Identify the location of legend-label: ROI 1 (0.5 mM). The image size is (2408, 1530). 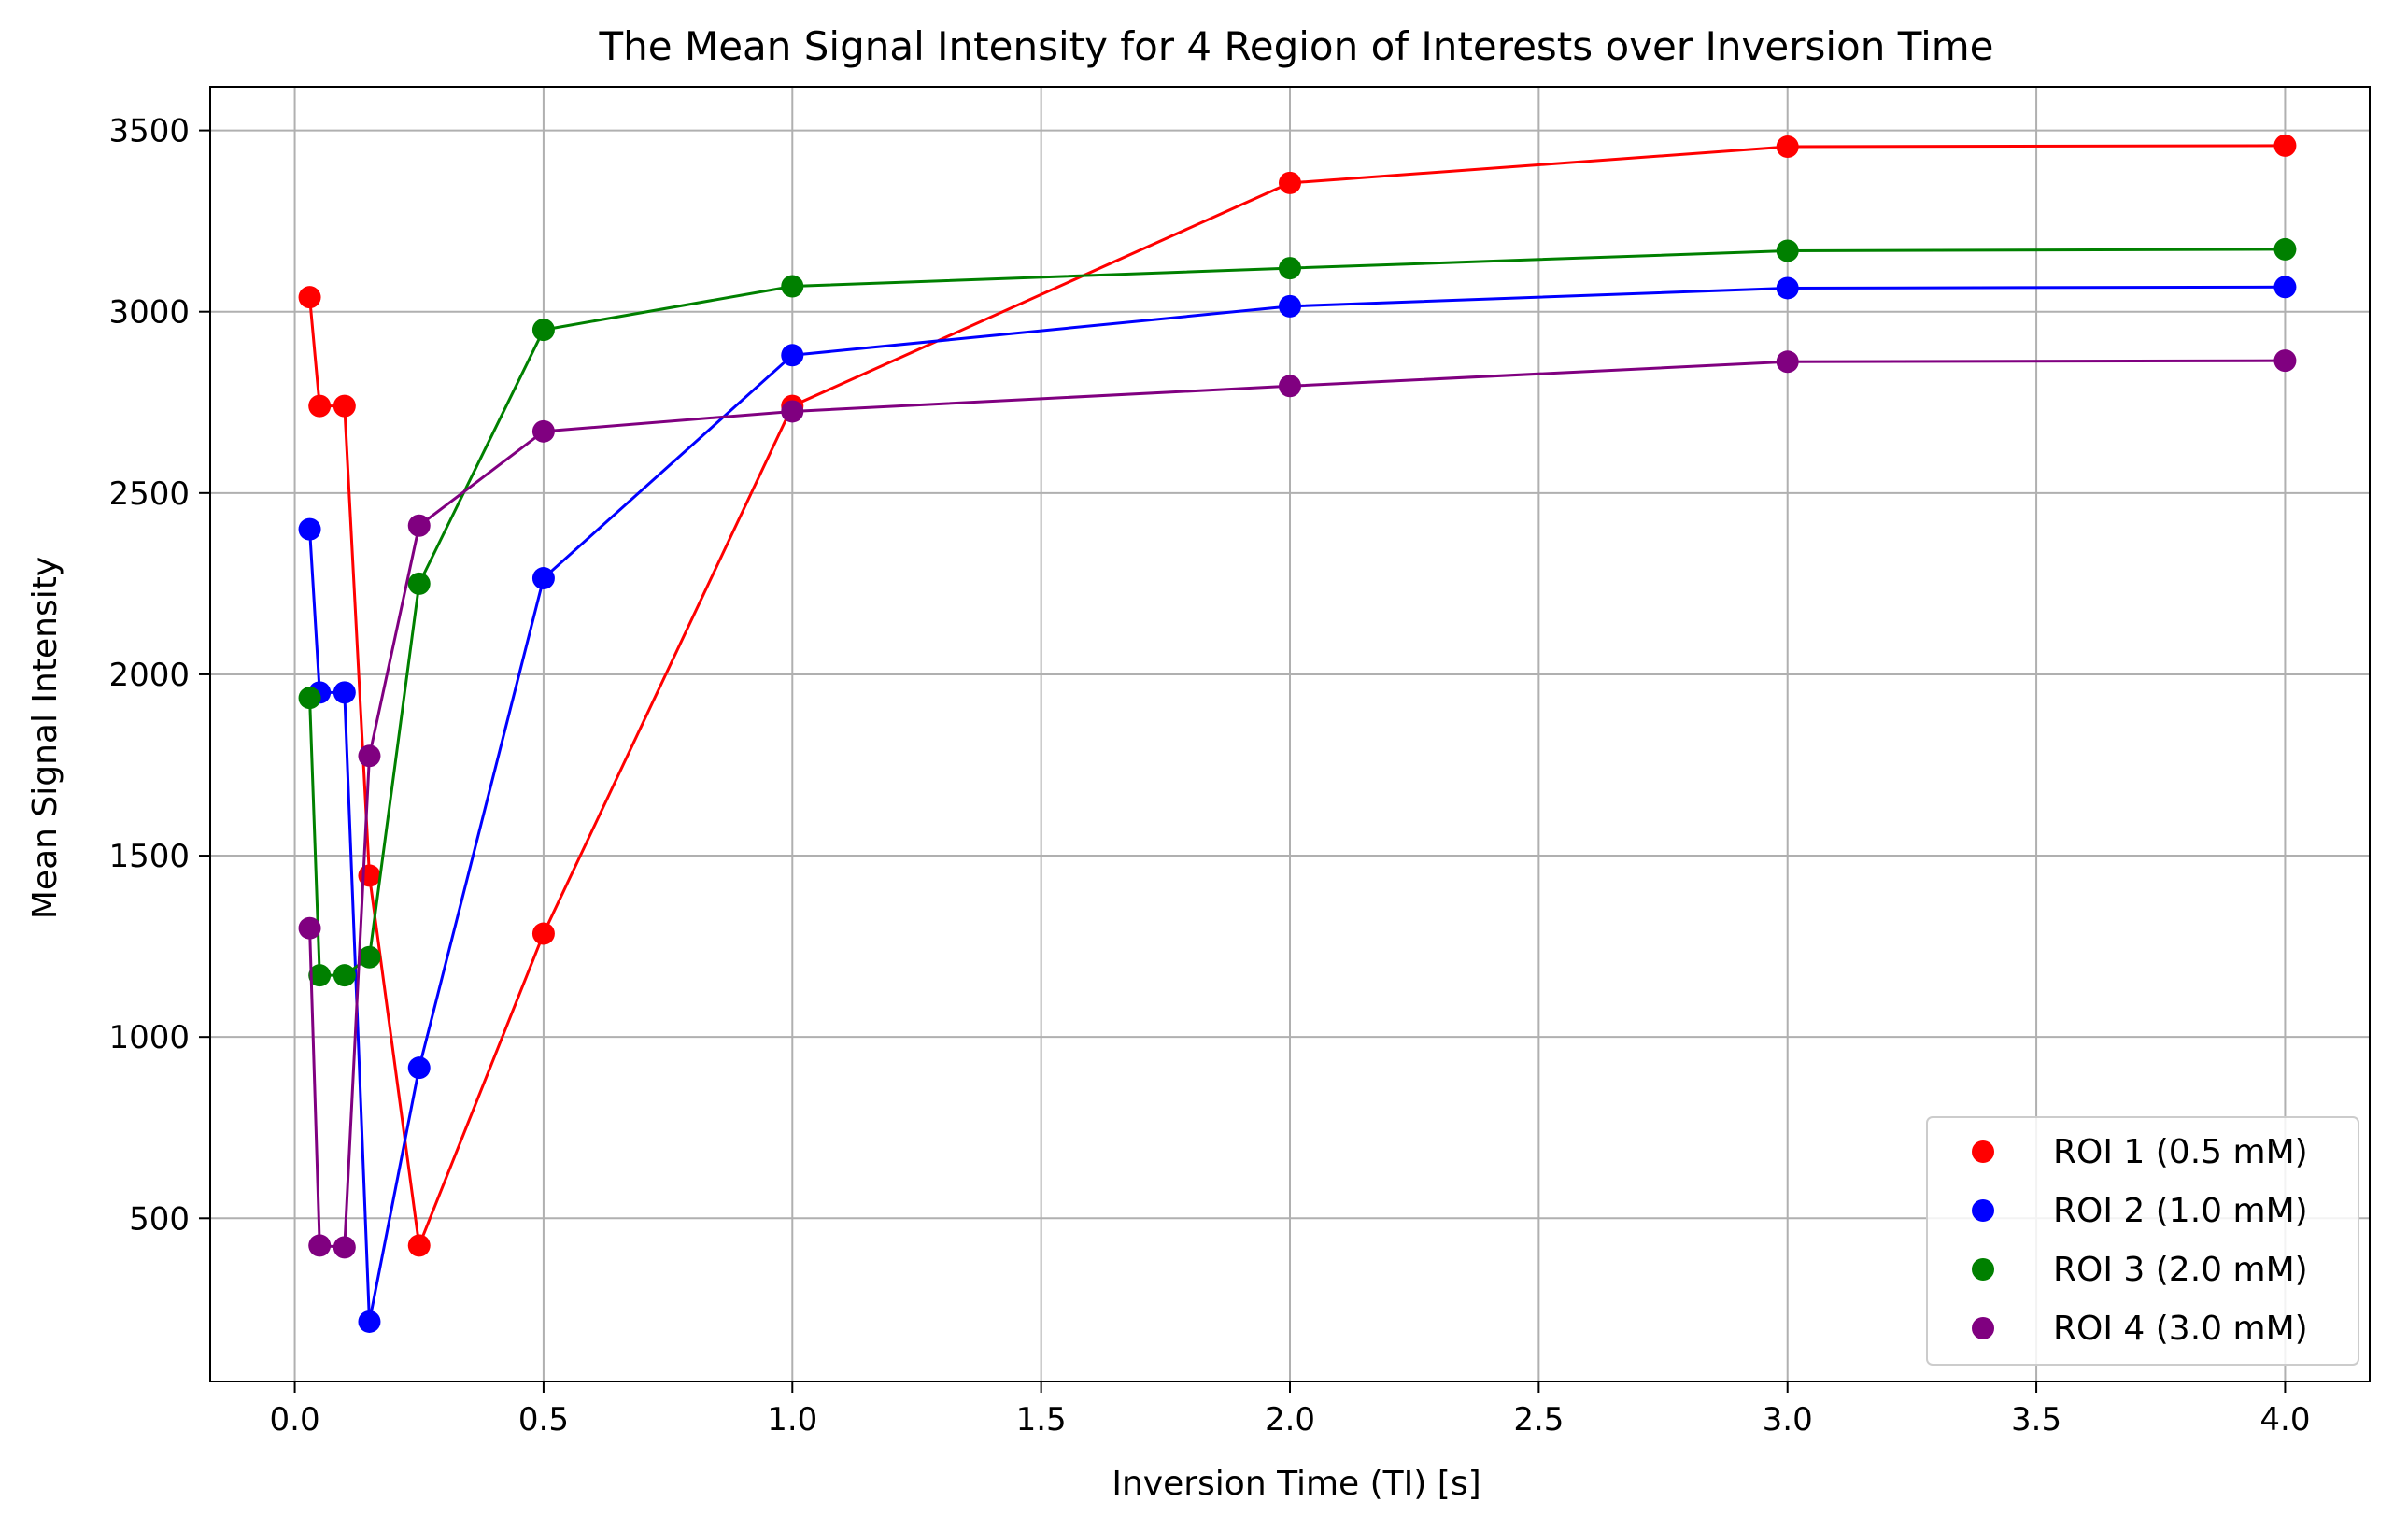
(2180, 1152).